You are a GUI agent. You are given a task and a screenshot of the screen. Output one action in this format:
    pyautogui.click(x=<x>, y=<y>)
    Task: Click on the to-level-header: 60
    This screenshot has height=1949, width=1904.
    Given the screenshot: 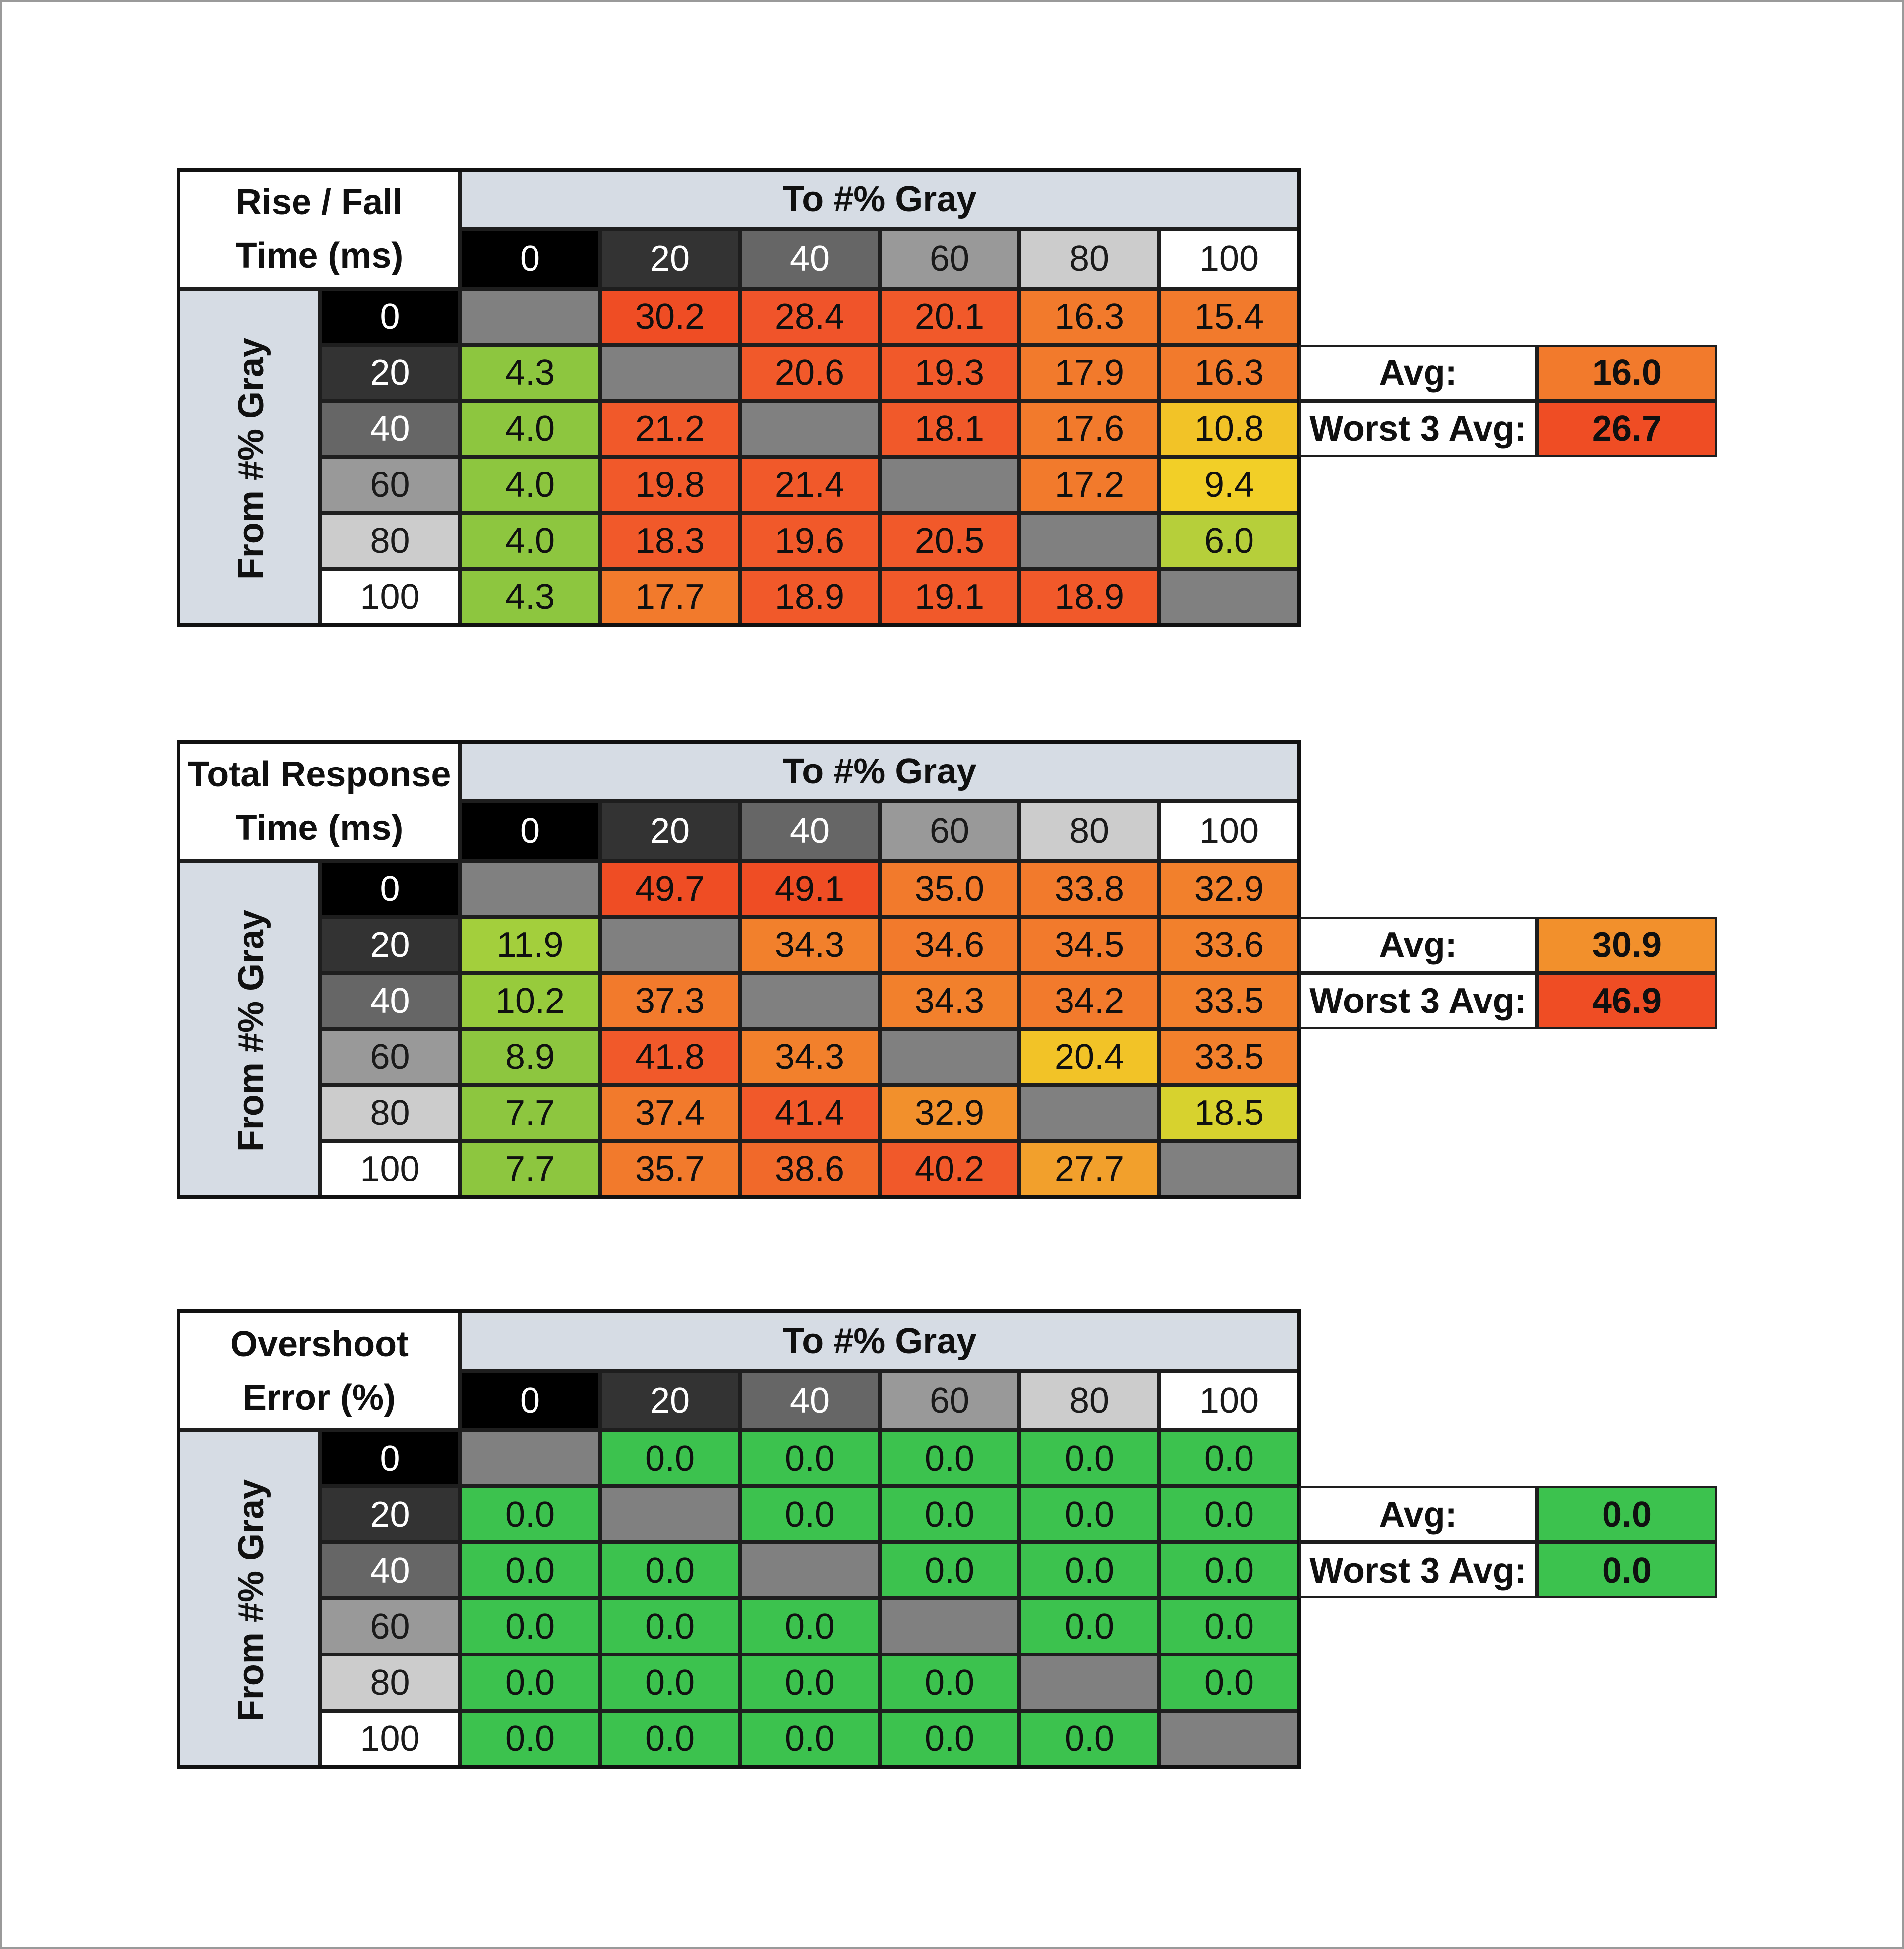 What is the action you would take?
    pyautogui.click(x=949, y=831)
    